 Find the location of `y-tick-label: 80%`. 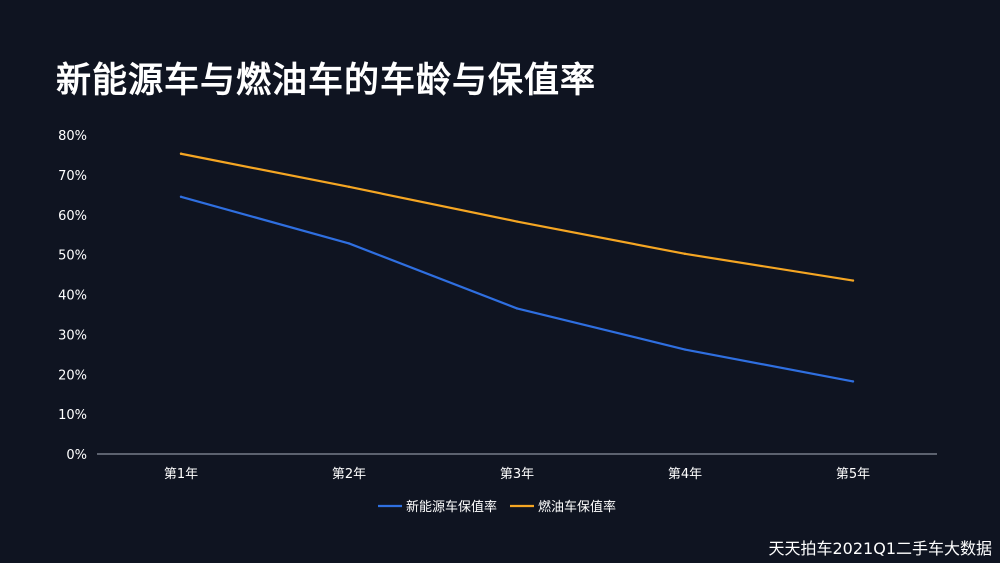

y-tick-label: 80% is located at coordinates (72, 136).